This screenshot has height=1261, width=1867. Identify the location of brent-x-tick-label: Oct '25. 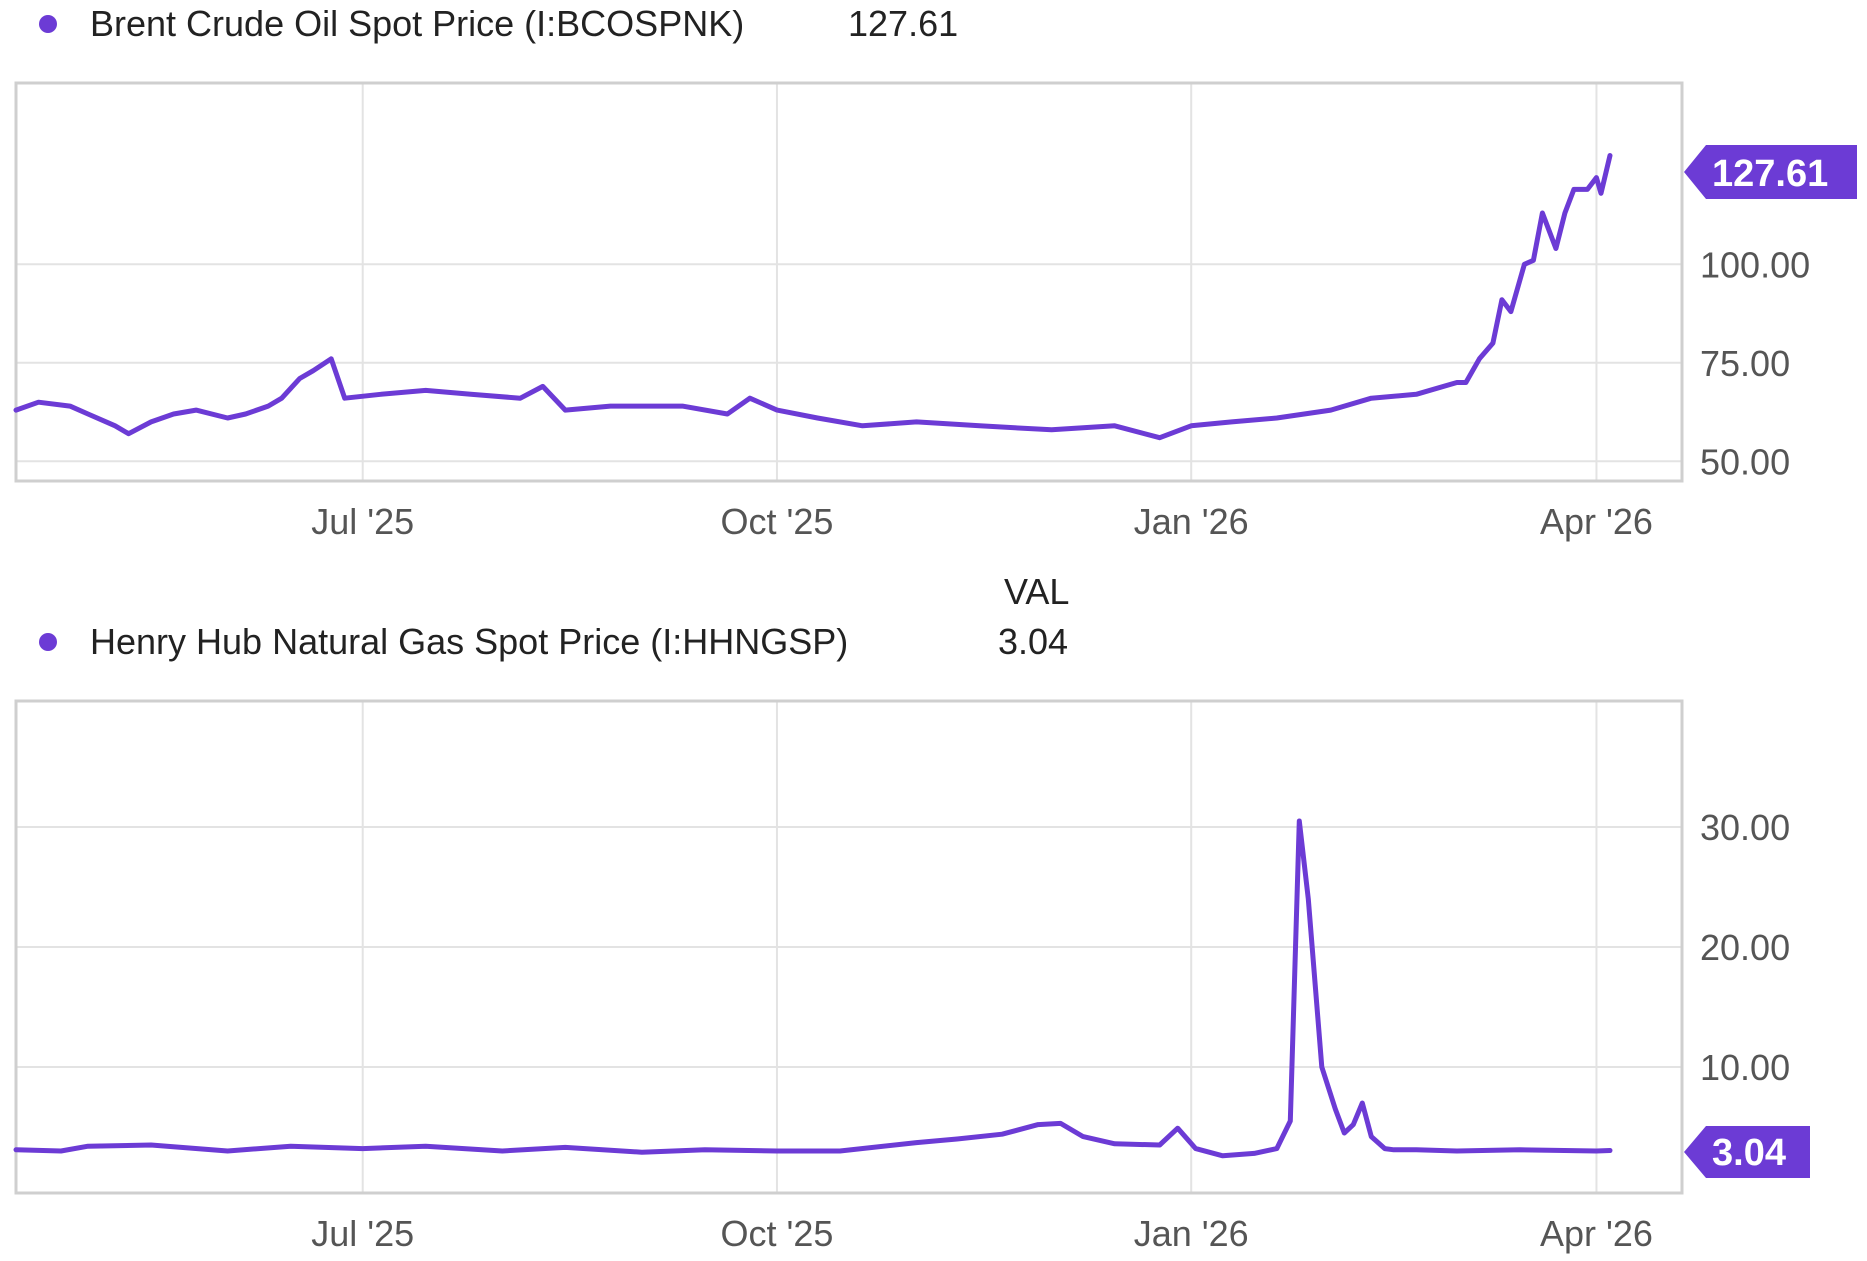
(776, 521).